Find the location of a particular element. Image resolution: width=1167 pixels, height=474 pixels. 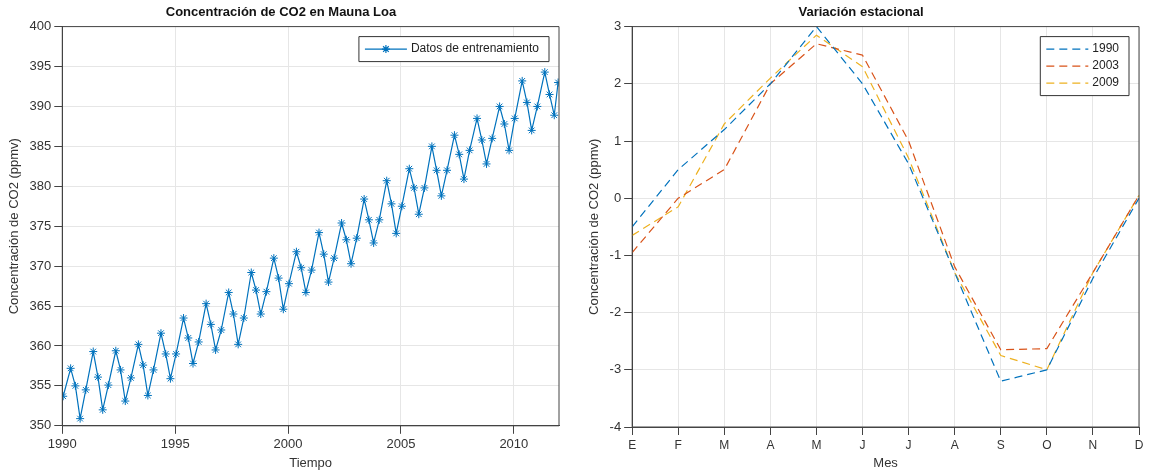

chart-title: Concentración de CO2 en Mauna Loa is located at coordinates (281, 12).